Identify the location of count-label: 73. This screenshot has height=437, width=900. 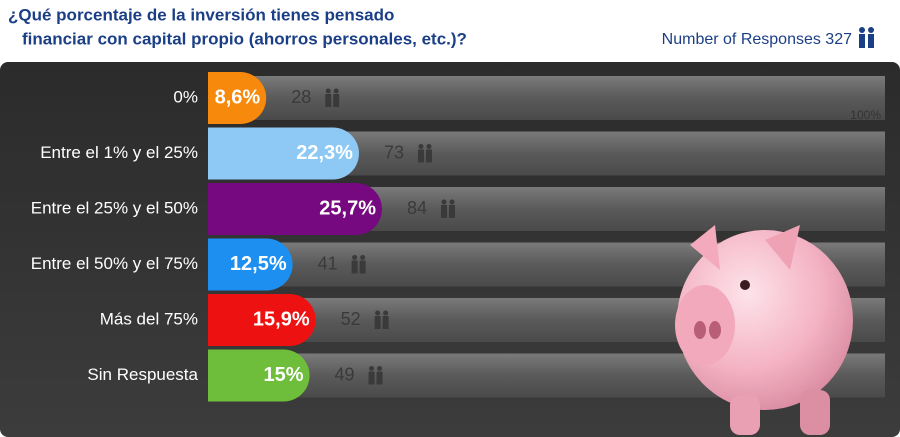
(394, 152).